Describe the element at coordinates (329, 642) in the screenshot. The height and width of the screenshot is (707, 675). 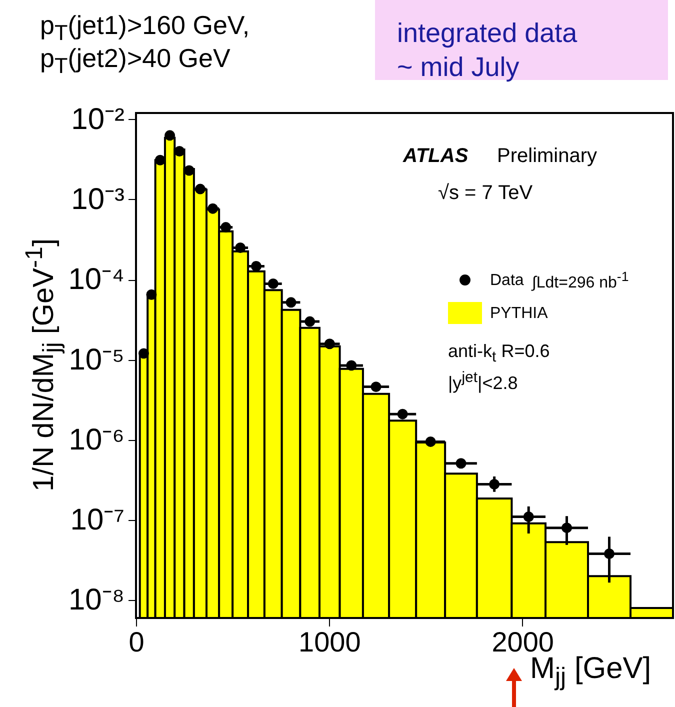
I see `x-tick-label: 1000` at that location.